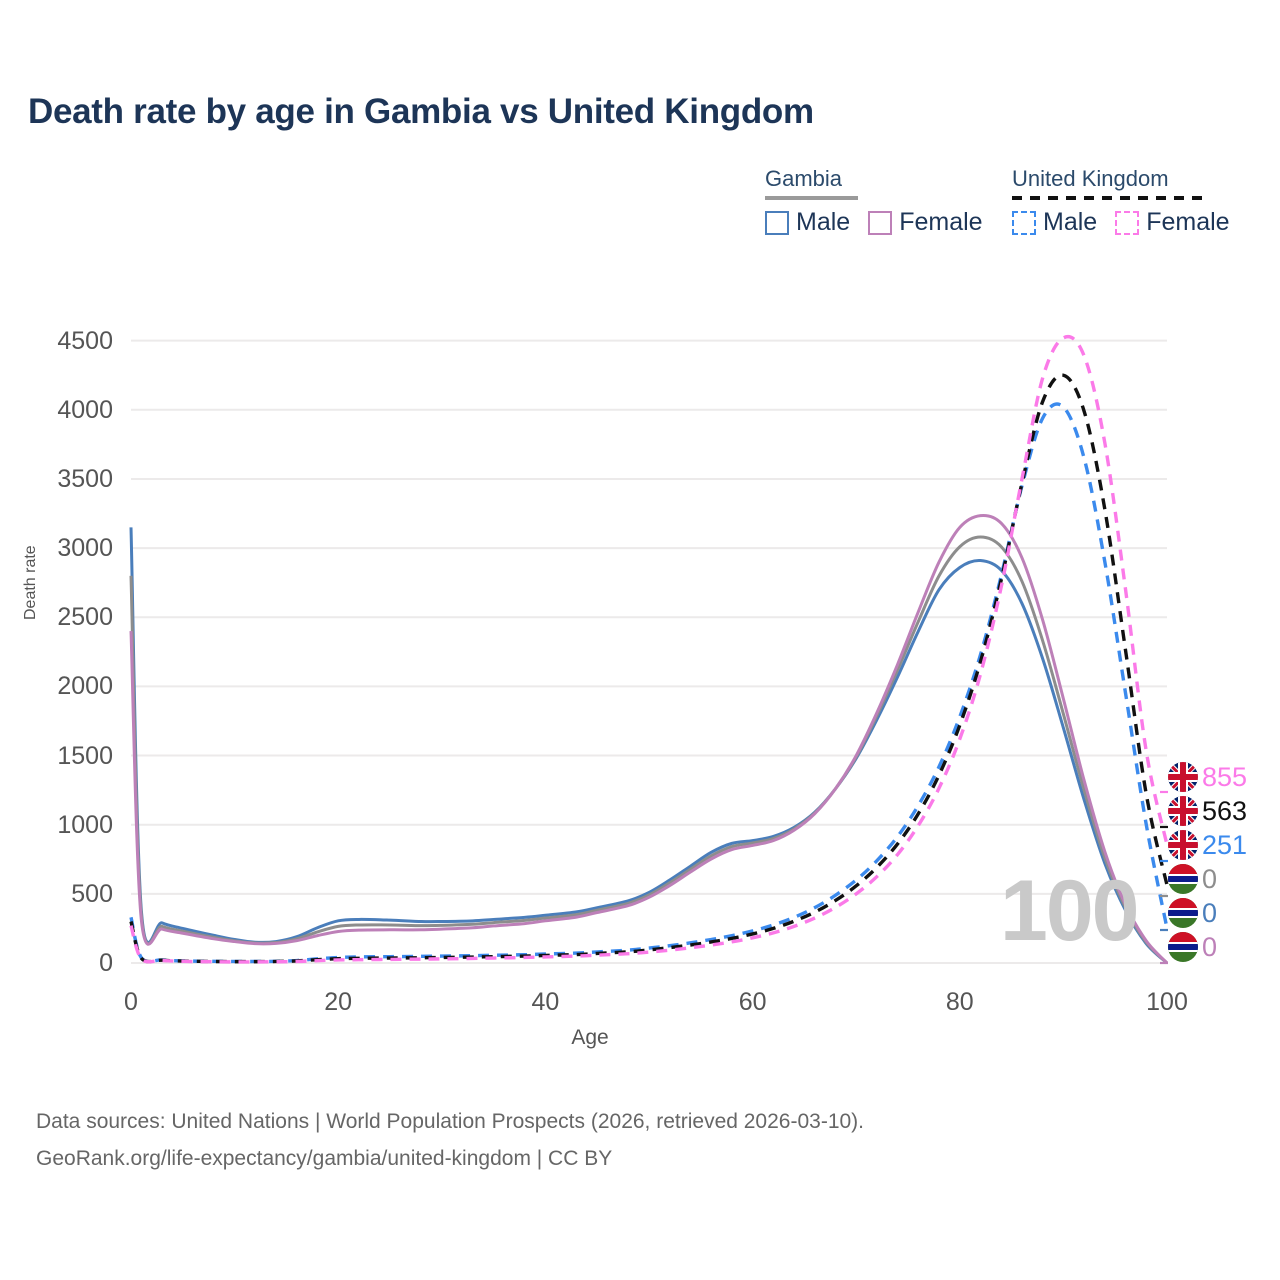 The width and height of the screenshot is (1280, 1280). I want to click on x-axis-tick-label: 60, so click(752, 1002).